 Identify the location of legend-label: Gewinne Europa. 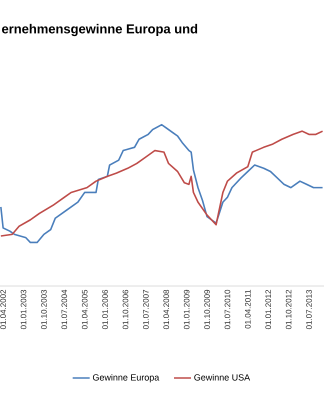
(126, 378).